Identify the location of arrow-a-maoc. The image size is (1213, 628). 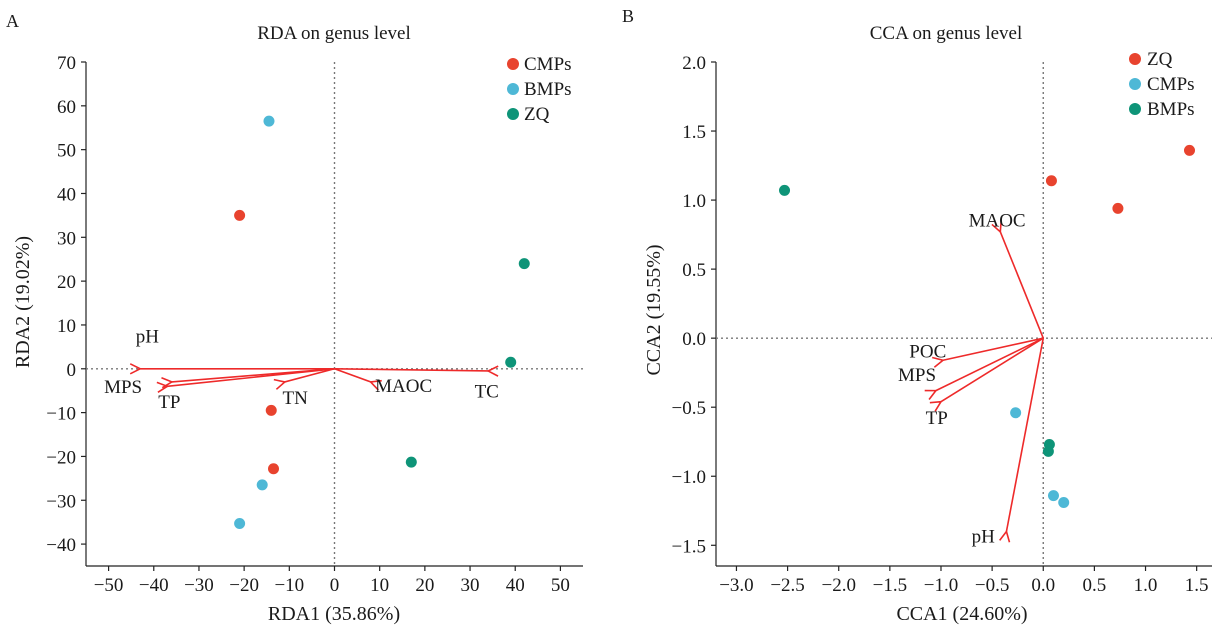
(352, 375).